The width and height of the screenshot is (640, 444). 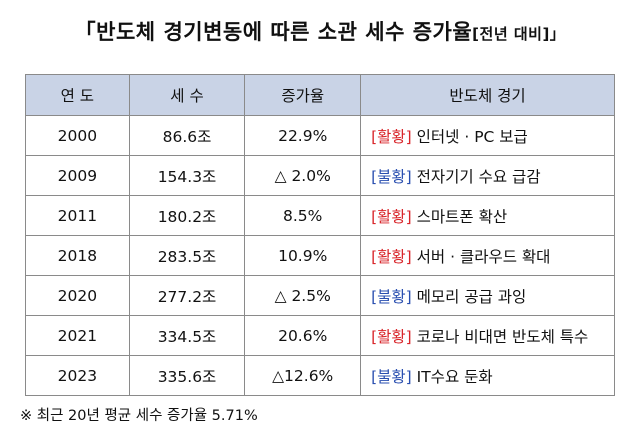 I want to click on footnote: ※ 최근 20년 평균 세수 증가율 5.71%, so click(x=139, y=416).